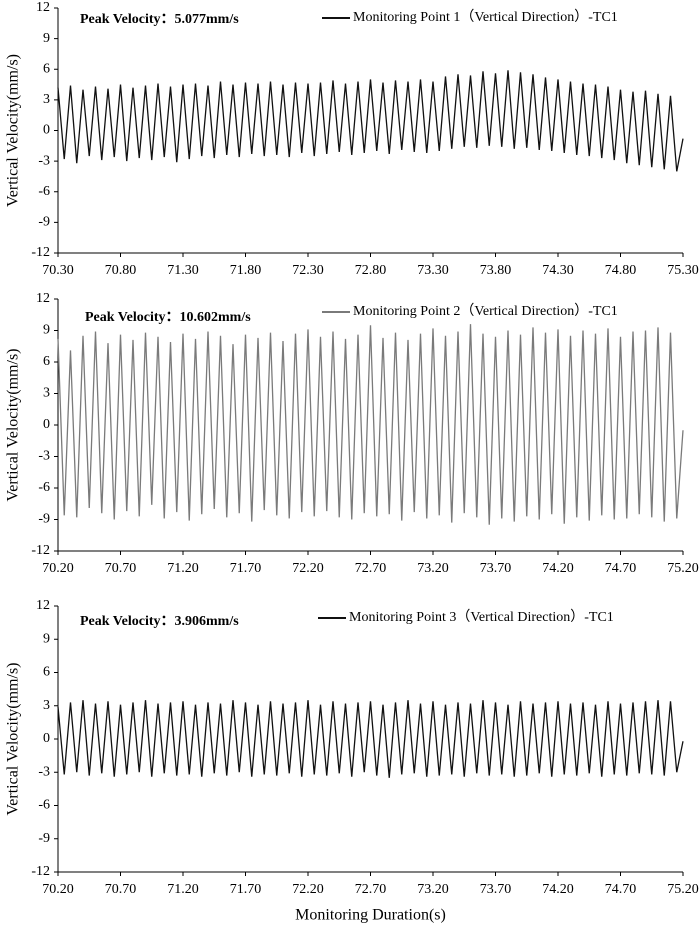 The image size is (699, 932). Describe the element at coordinates (121, 270) in the screenshot. I see `x-tick-label: 70.80` at that location.